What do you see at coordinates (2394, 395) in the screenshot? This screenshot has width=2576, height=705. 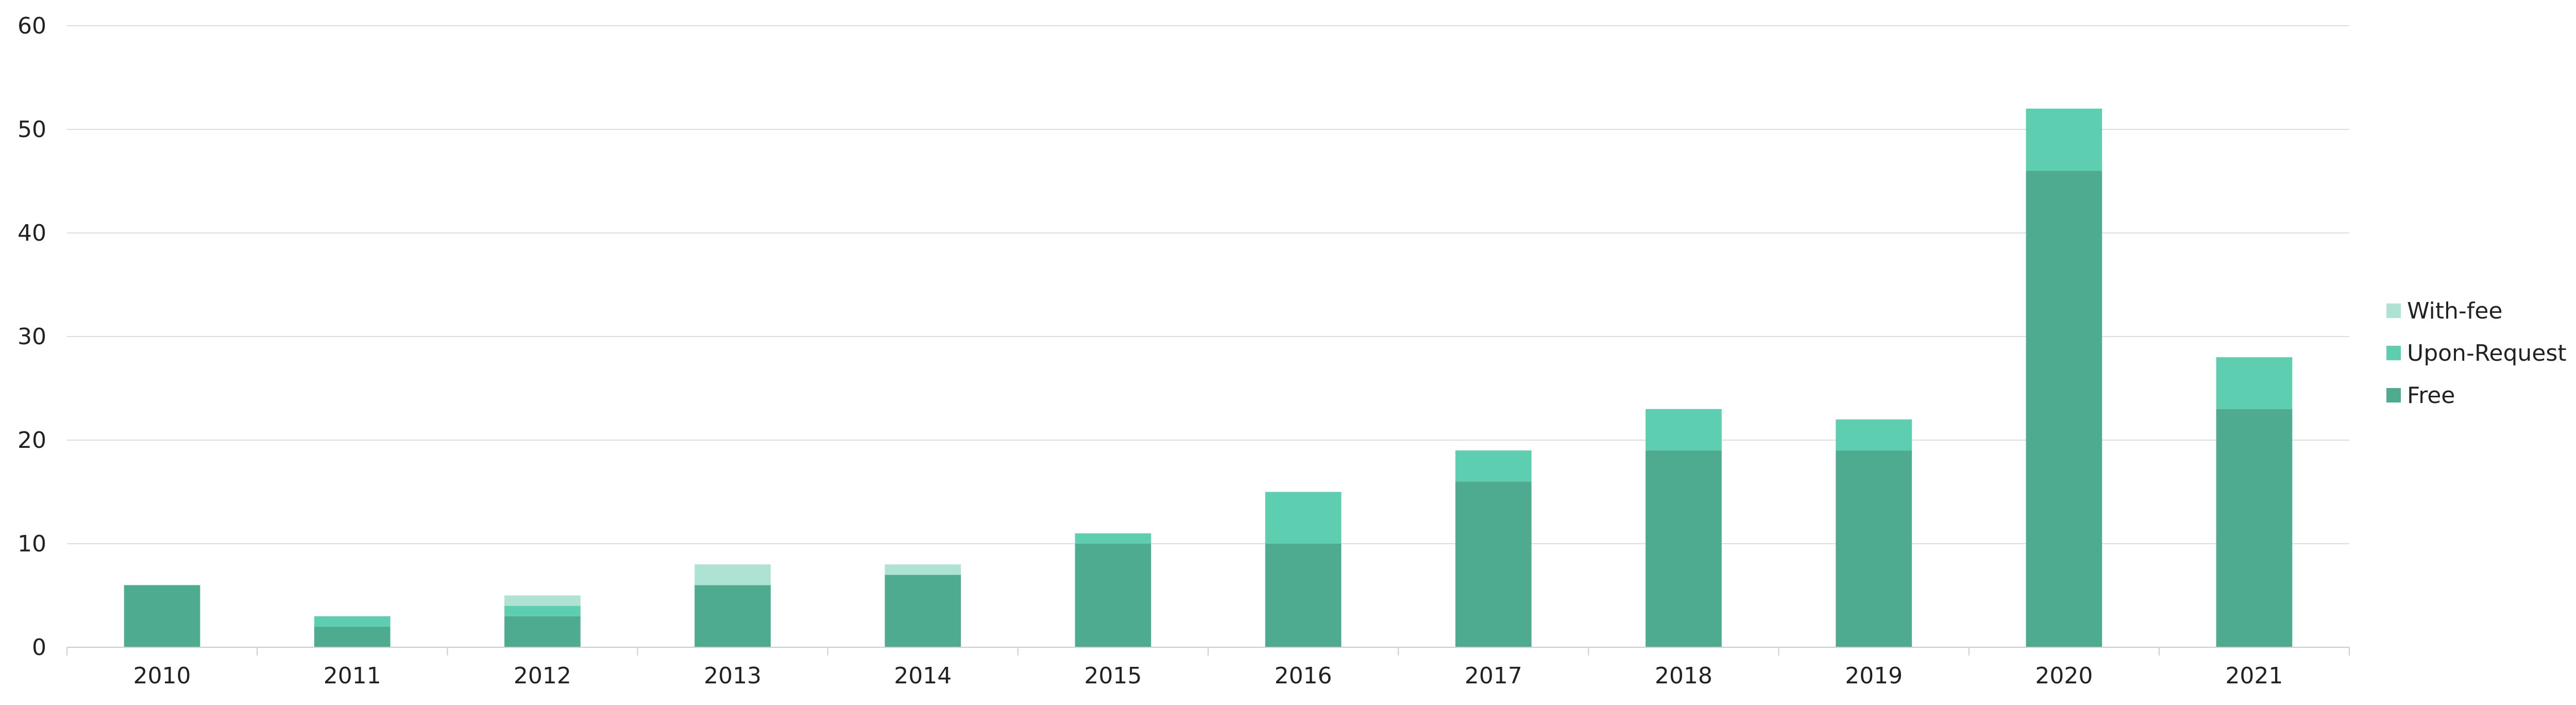 I see `legend-swatch-free` at bounding box center [2394, 395].